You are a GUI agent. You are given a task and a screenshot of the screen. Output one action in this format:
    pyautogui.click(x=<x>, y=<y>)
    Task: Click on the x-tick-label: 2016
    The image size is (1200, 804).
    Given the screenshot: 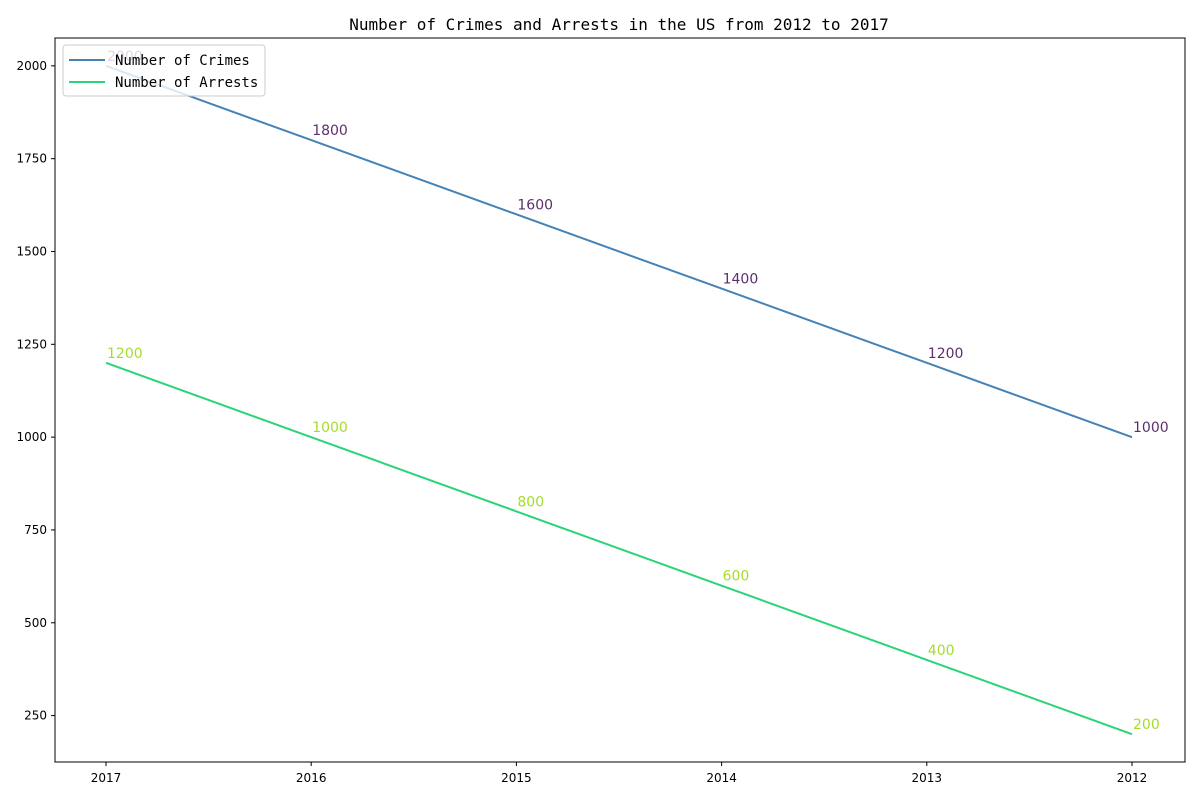 What is the action you would take?
    pyautogui.click(x=311, y=778)
    